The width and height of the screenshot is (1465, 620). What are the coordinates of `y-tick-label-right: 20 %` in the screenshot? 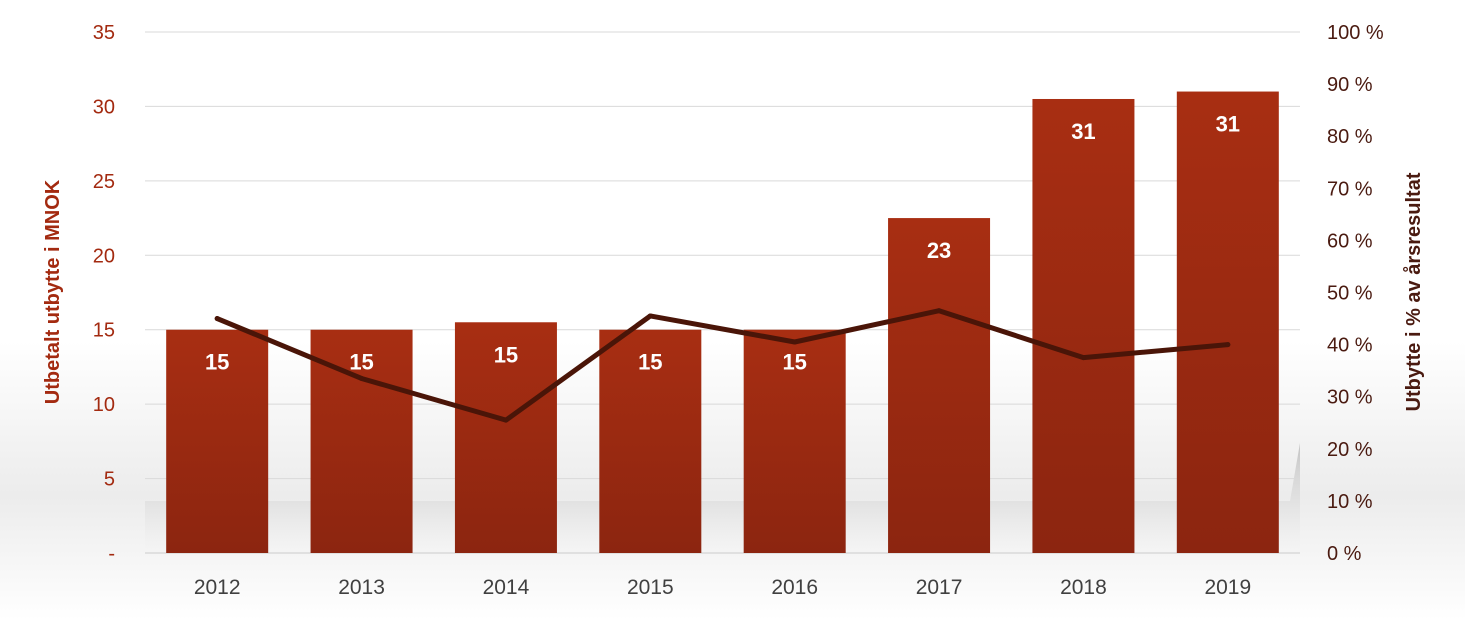 It's located at (1350, 450).